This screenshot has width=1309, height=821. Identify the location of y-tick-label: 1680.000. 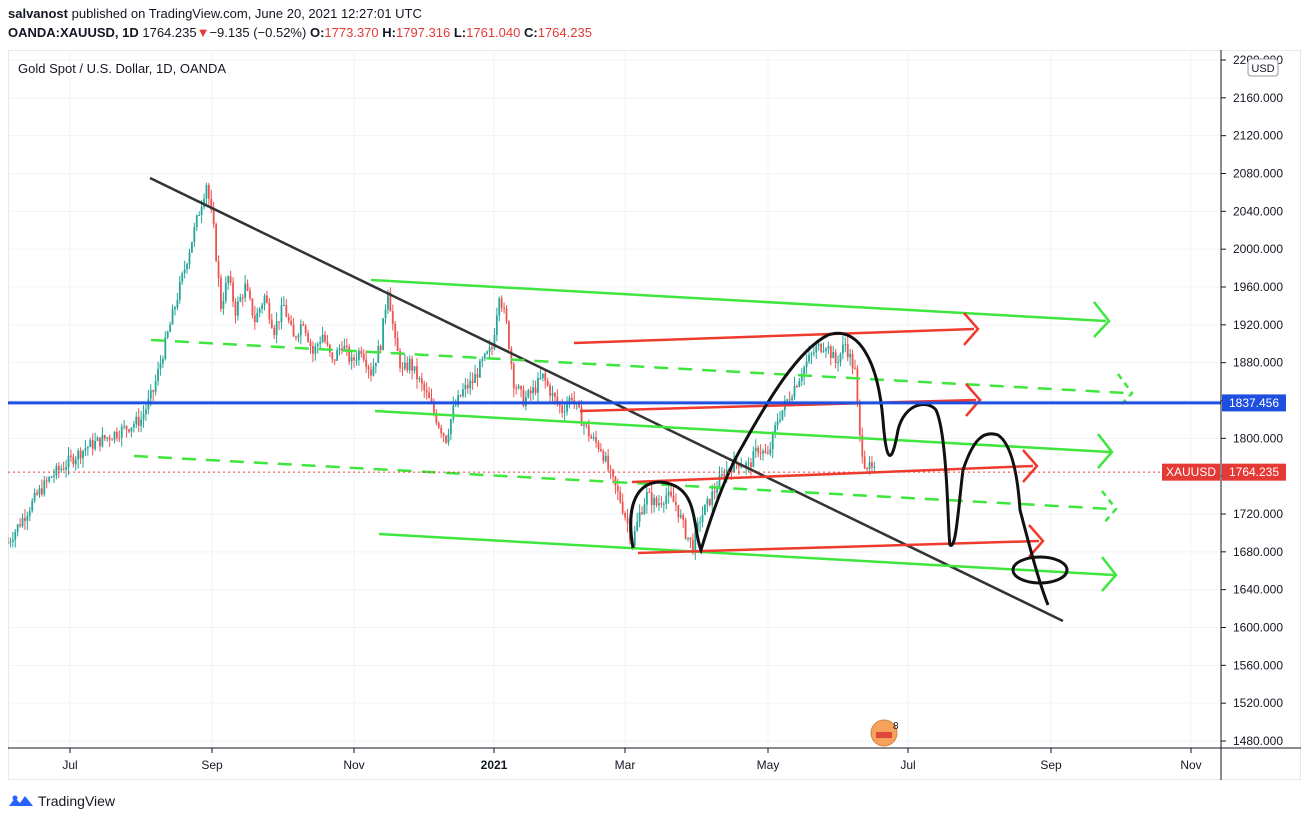
(1258, 552).